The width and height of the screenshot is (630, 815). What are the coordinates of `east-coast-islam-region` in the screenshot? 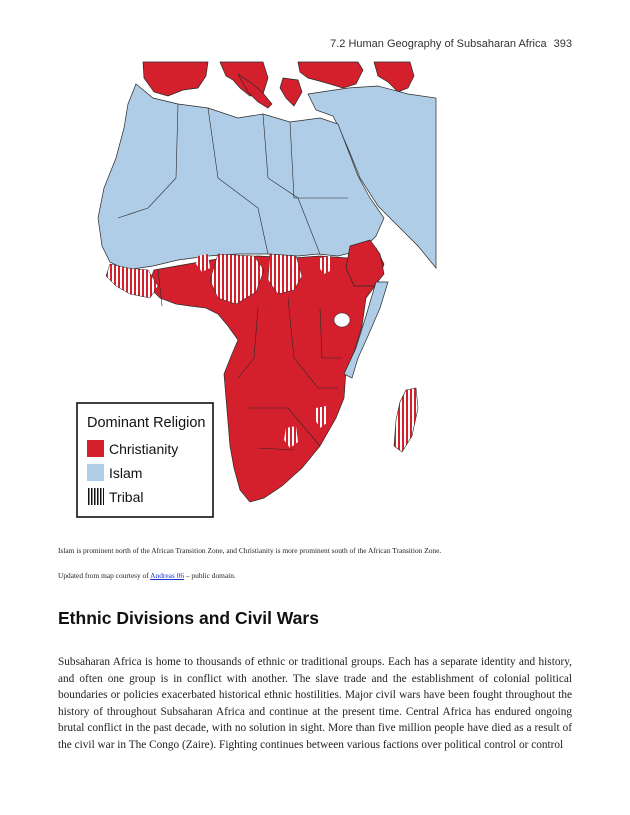 It's located at (366, 330).